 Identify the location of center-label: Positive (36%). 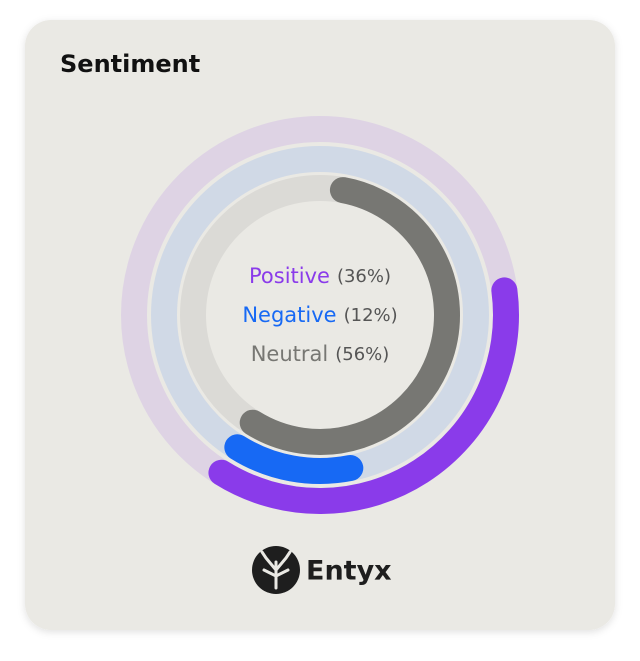
(320, 276).